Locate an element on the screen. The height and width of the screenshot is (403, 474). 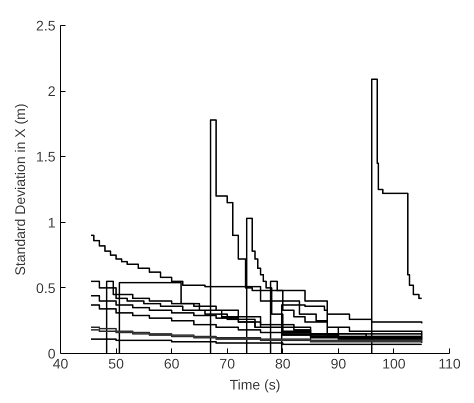
x-axis-title: Time (s) is located at coordinates (255, 384).